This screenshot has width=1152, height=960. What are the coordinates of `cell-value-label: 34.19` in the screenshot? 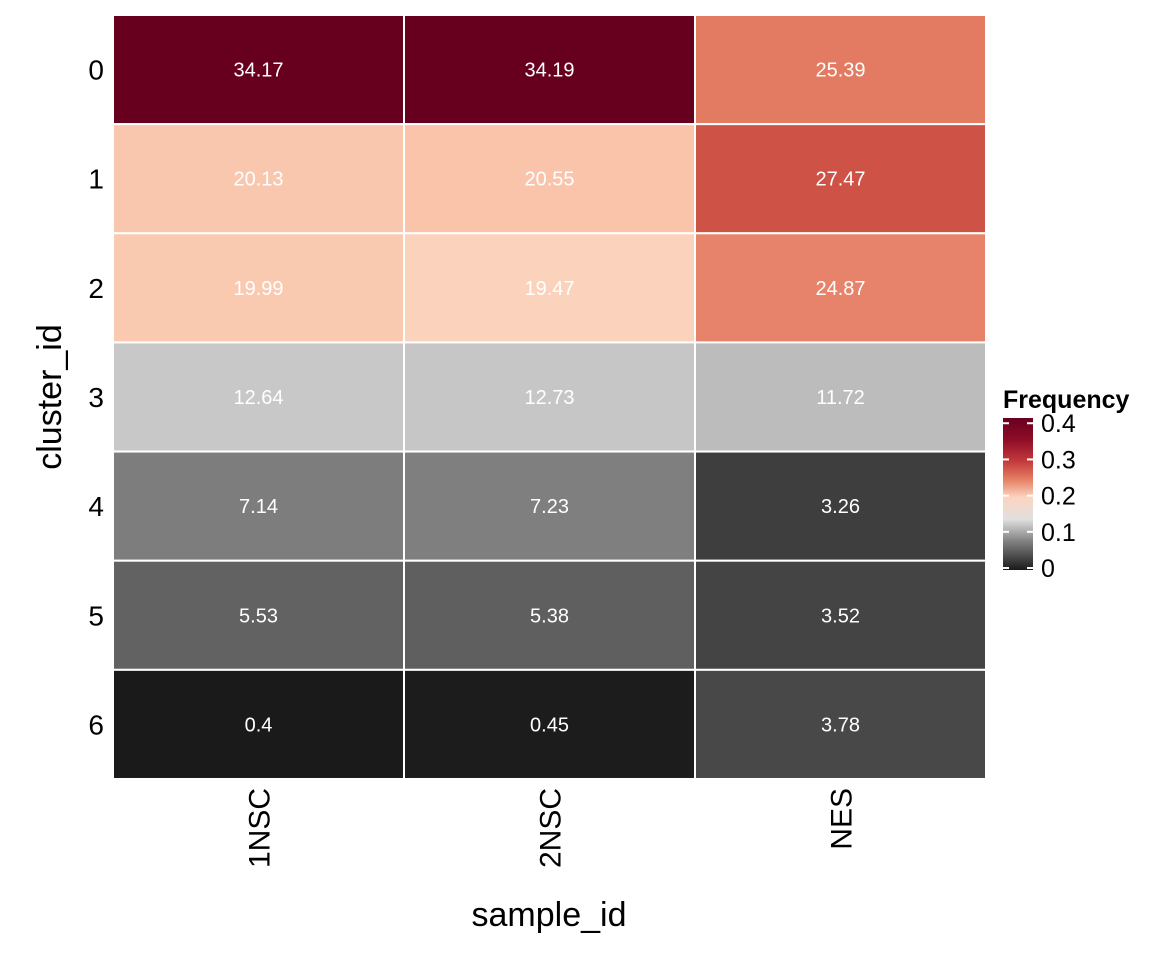 It's located at (549, 71).